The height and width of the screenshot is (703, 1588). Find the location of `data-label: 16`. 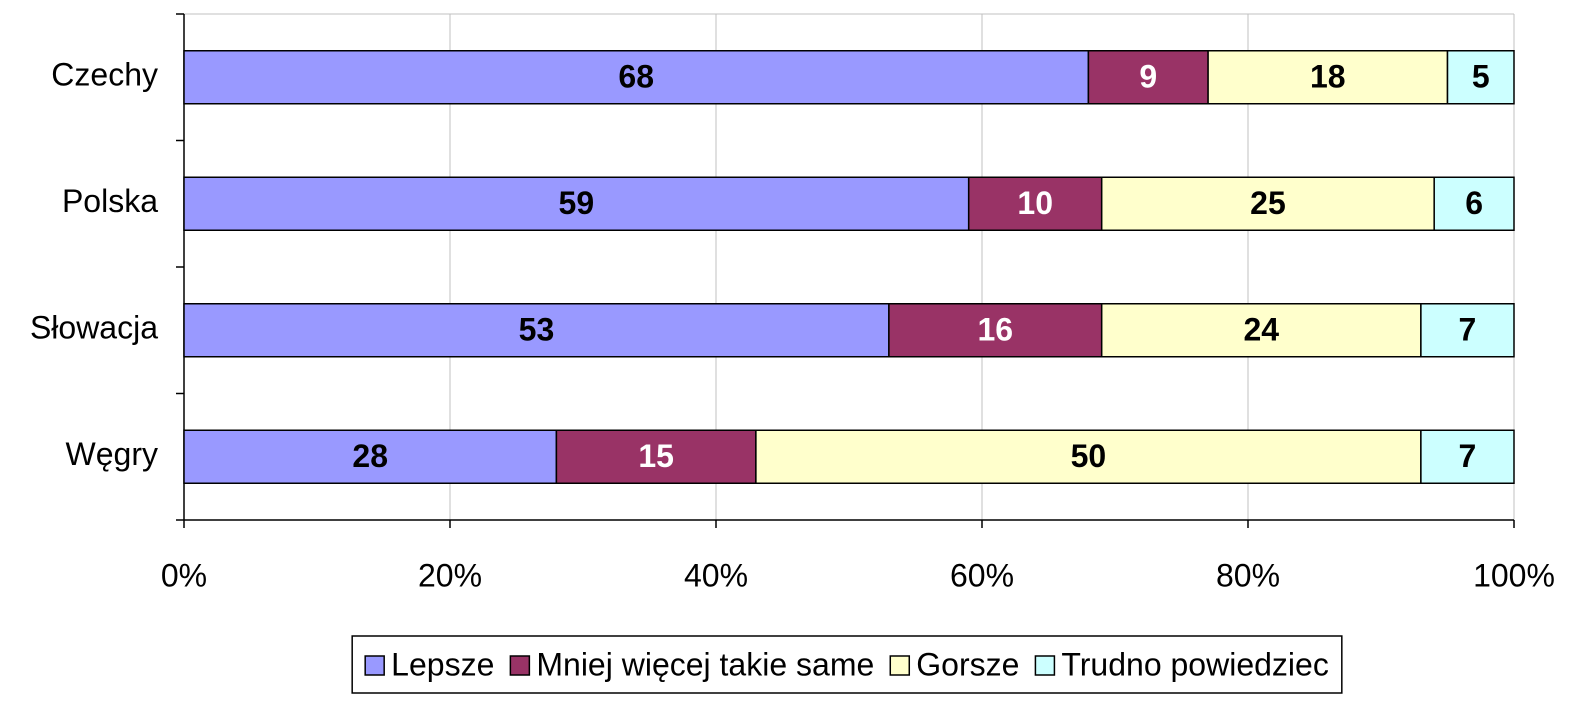

data-label: 16 is located at coordinates (996, 330).